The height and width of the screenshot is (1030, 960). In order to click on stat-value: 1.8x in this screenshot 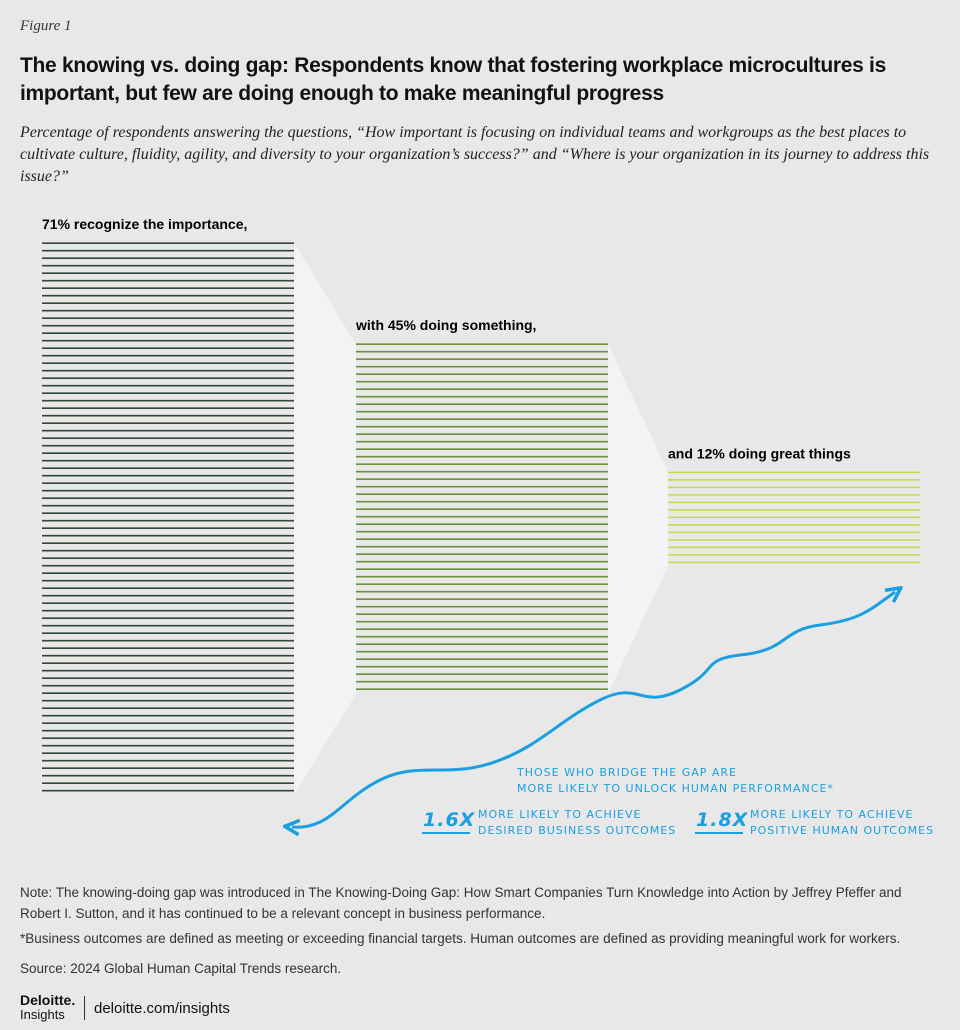, I will do `click(722, 820)`.